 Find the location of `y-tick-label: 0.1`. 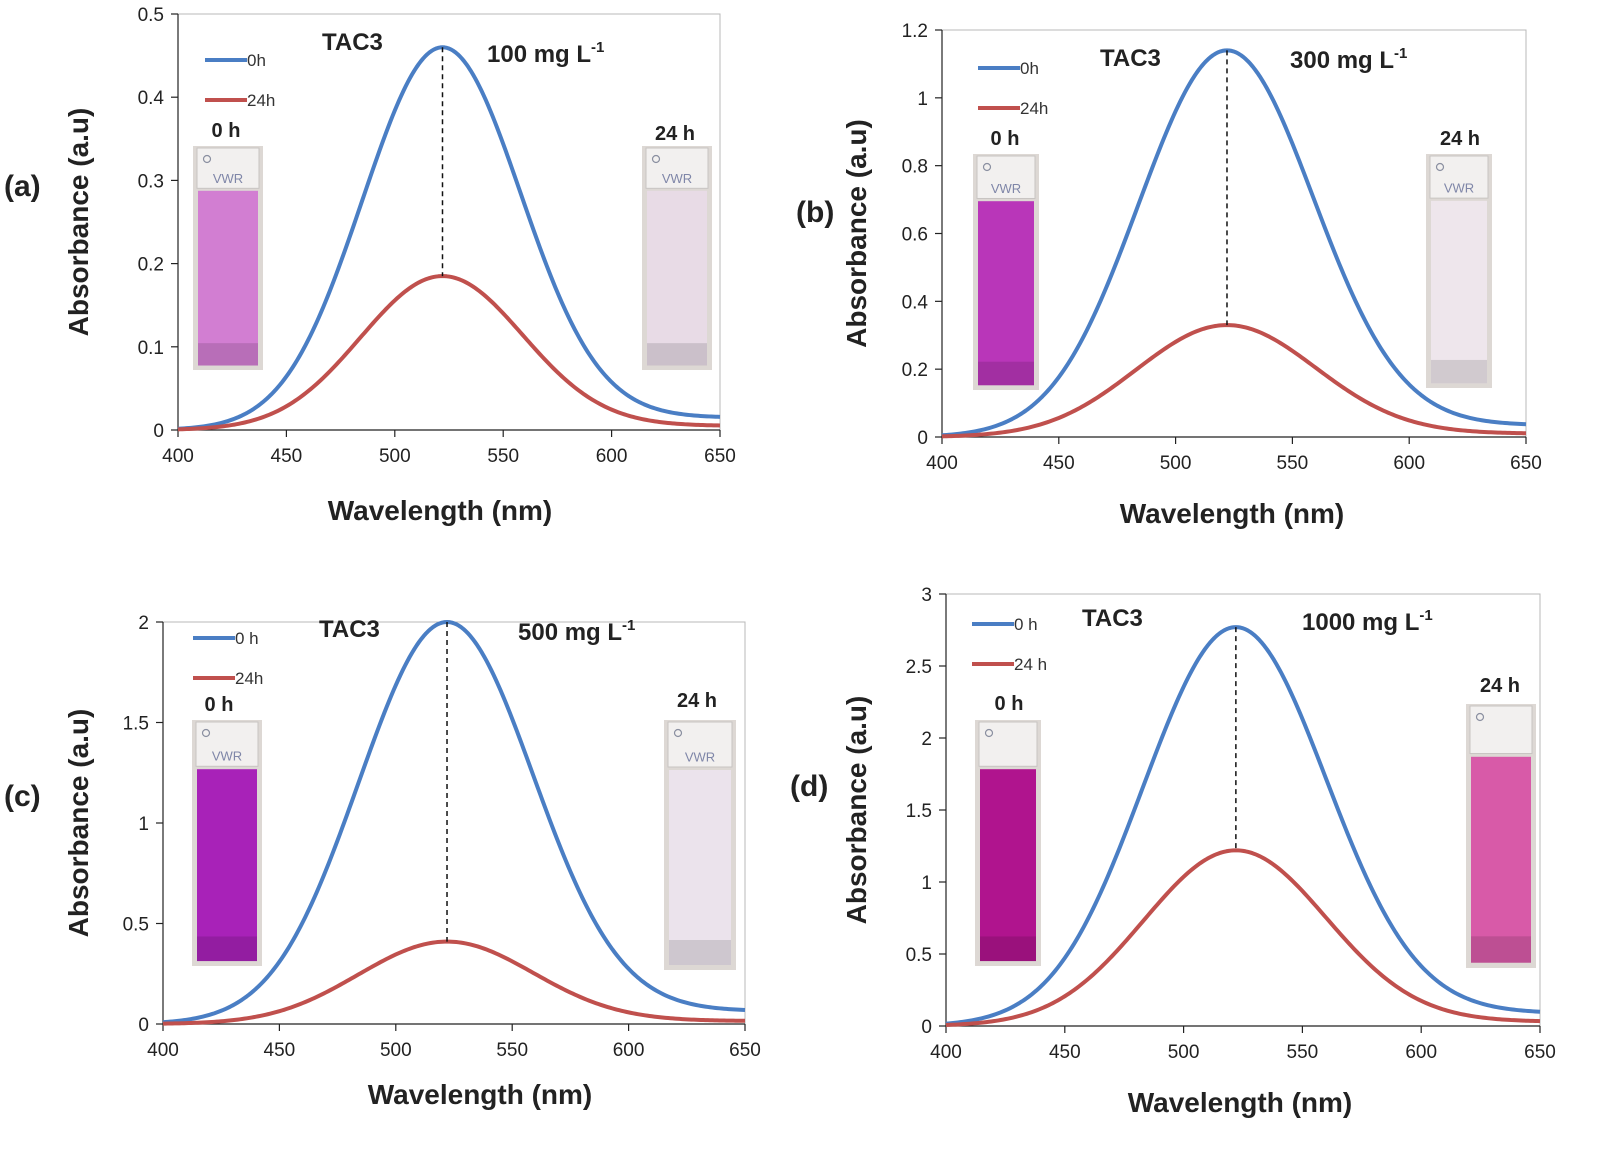

y-tick-label: 0.1 is located at coordinates (151, 348).